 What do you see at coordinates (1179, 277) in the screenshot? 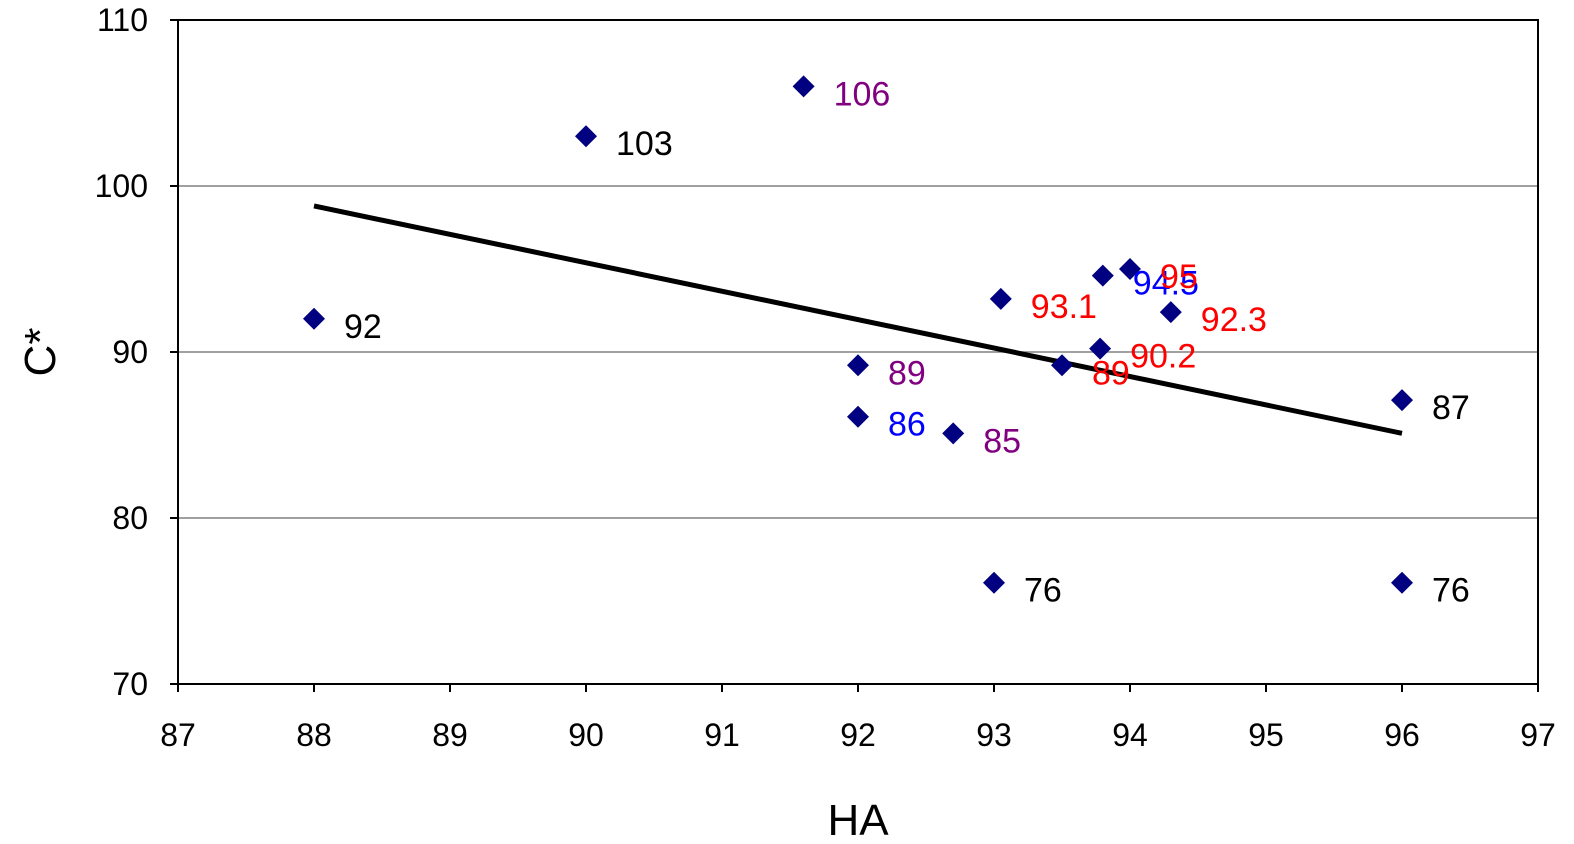
I see `data-label: 95` at bounding box center [1179, 277].